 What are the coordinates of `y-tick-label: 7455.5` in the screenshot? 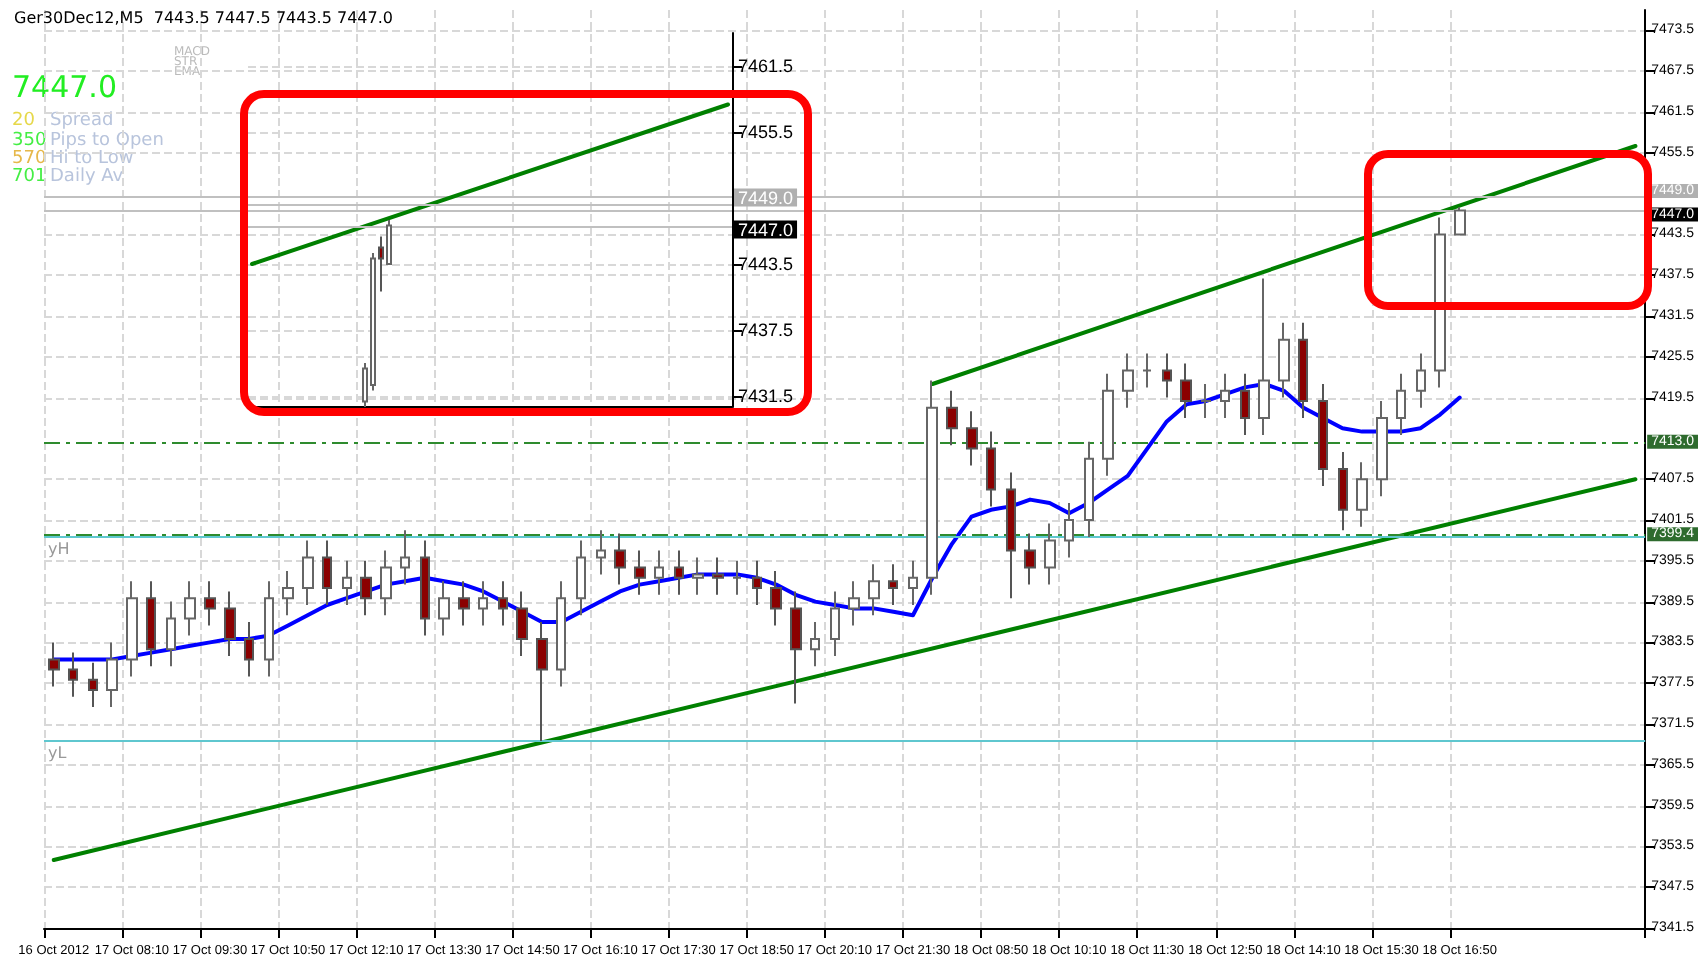 It's located at (766, 132).